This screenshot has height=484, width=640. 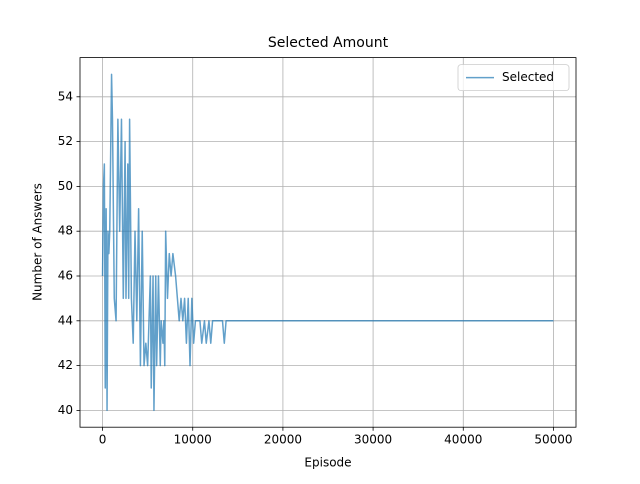 I want to click on y-tick-label: 54, so click(x=65, y=96).